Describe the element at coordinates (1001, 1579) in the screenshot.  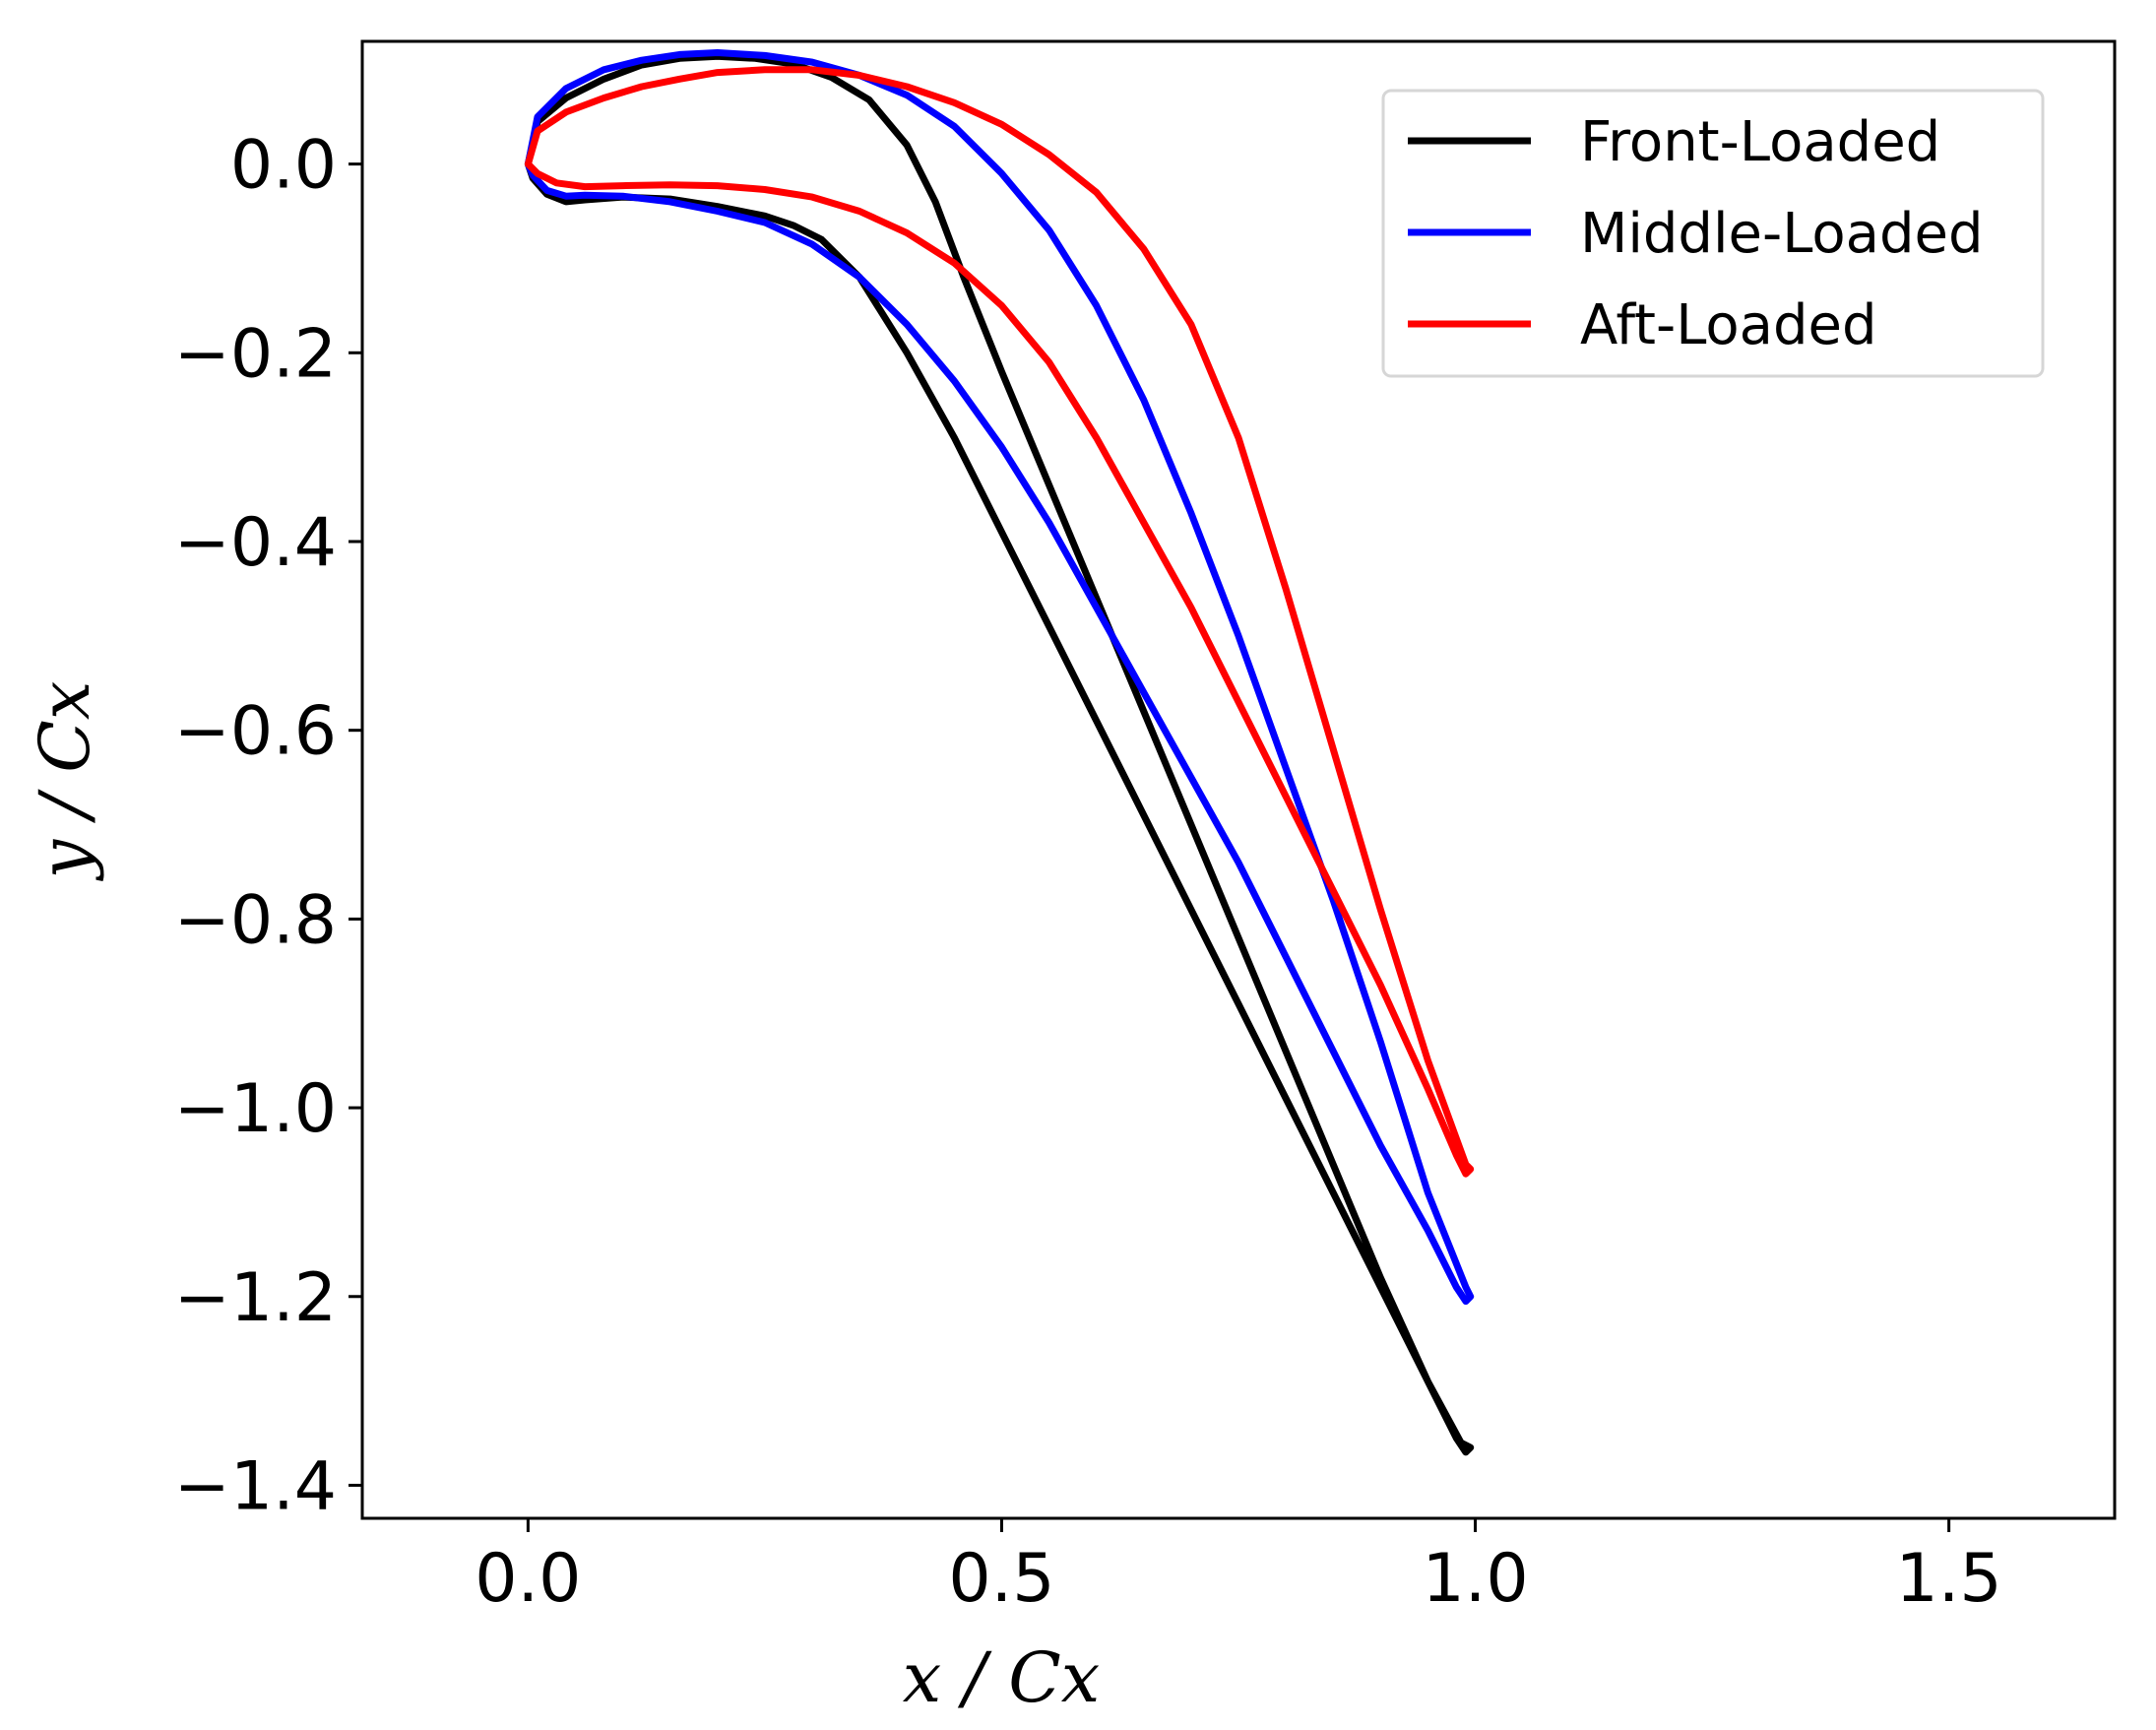
I see `x-tick-label: 0.5` at that location.